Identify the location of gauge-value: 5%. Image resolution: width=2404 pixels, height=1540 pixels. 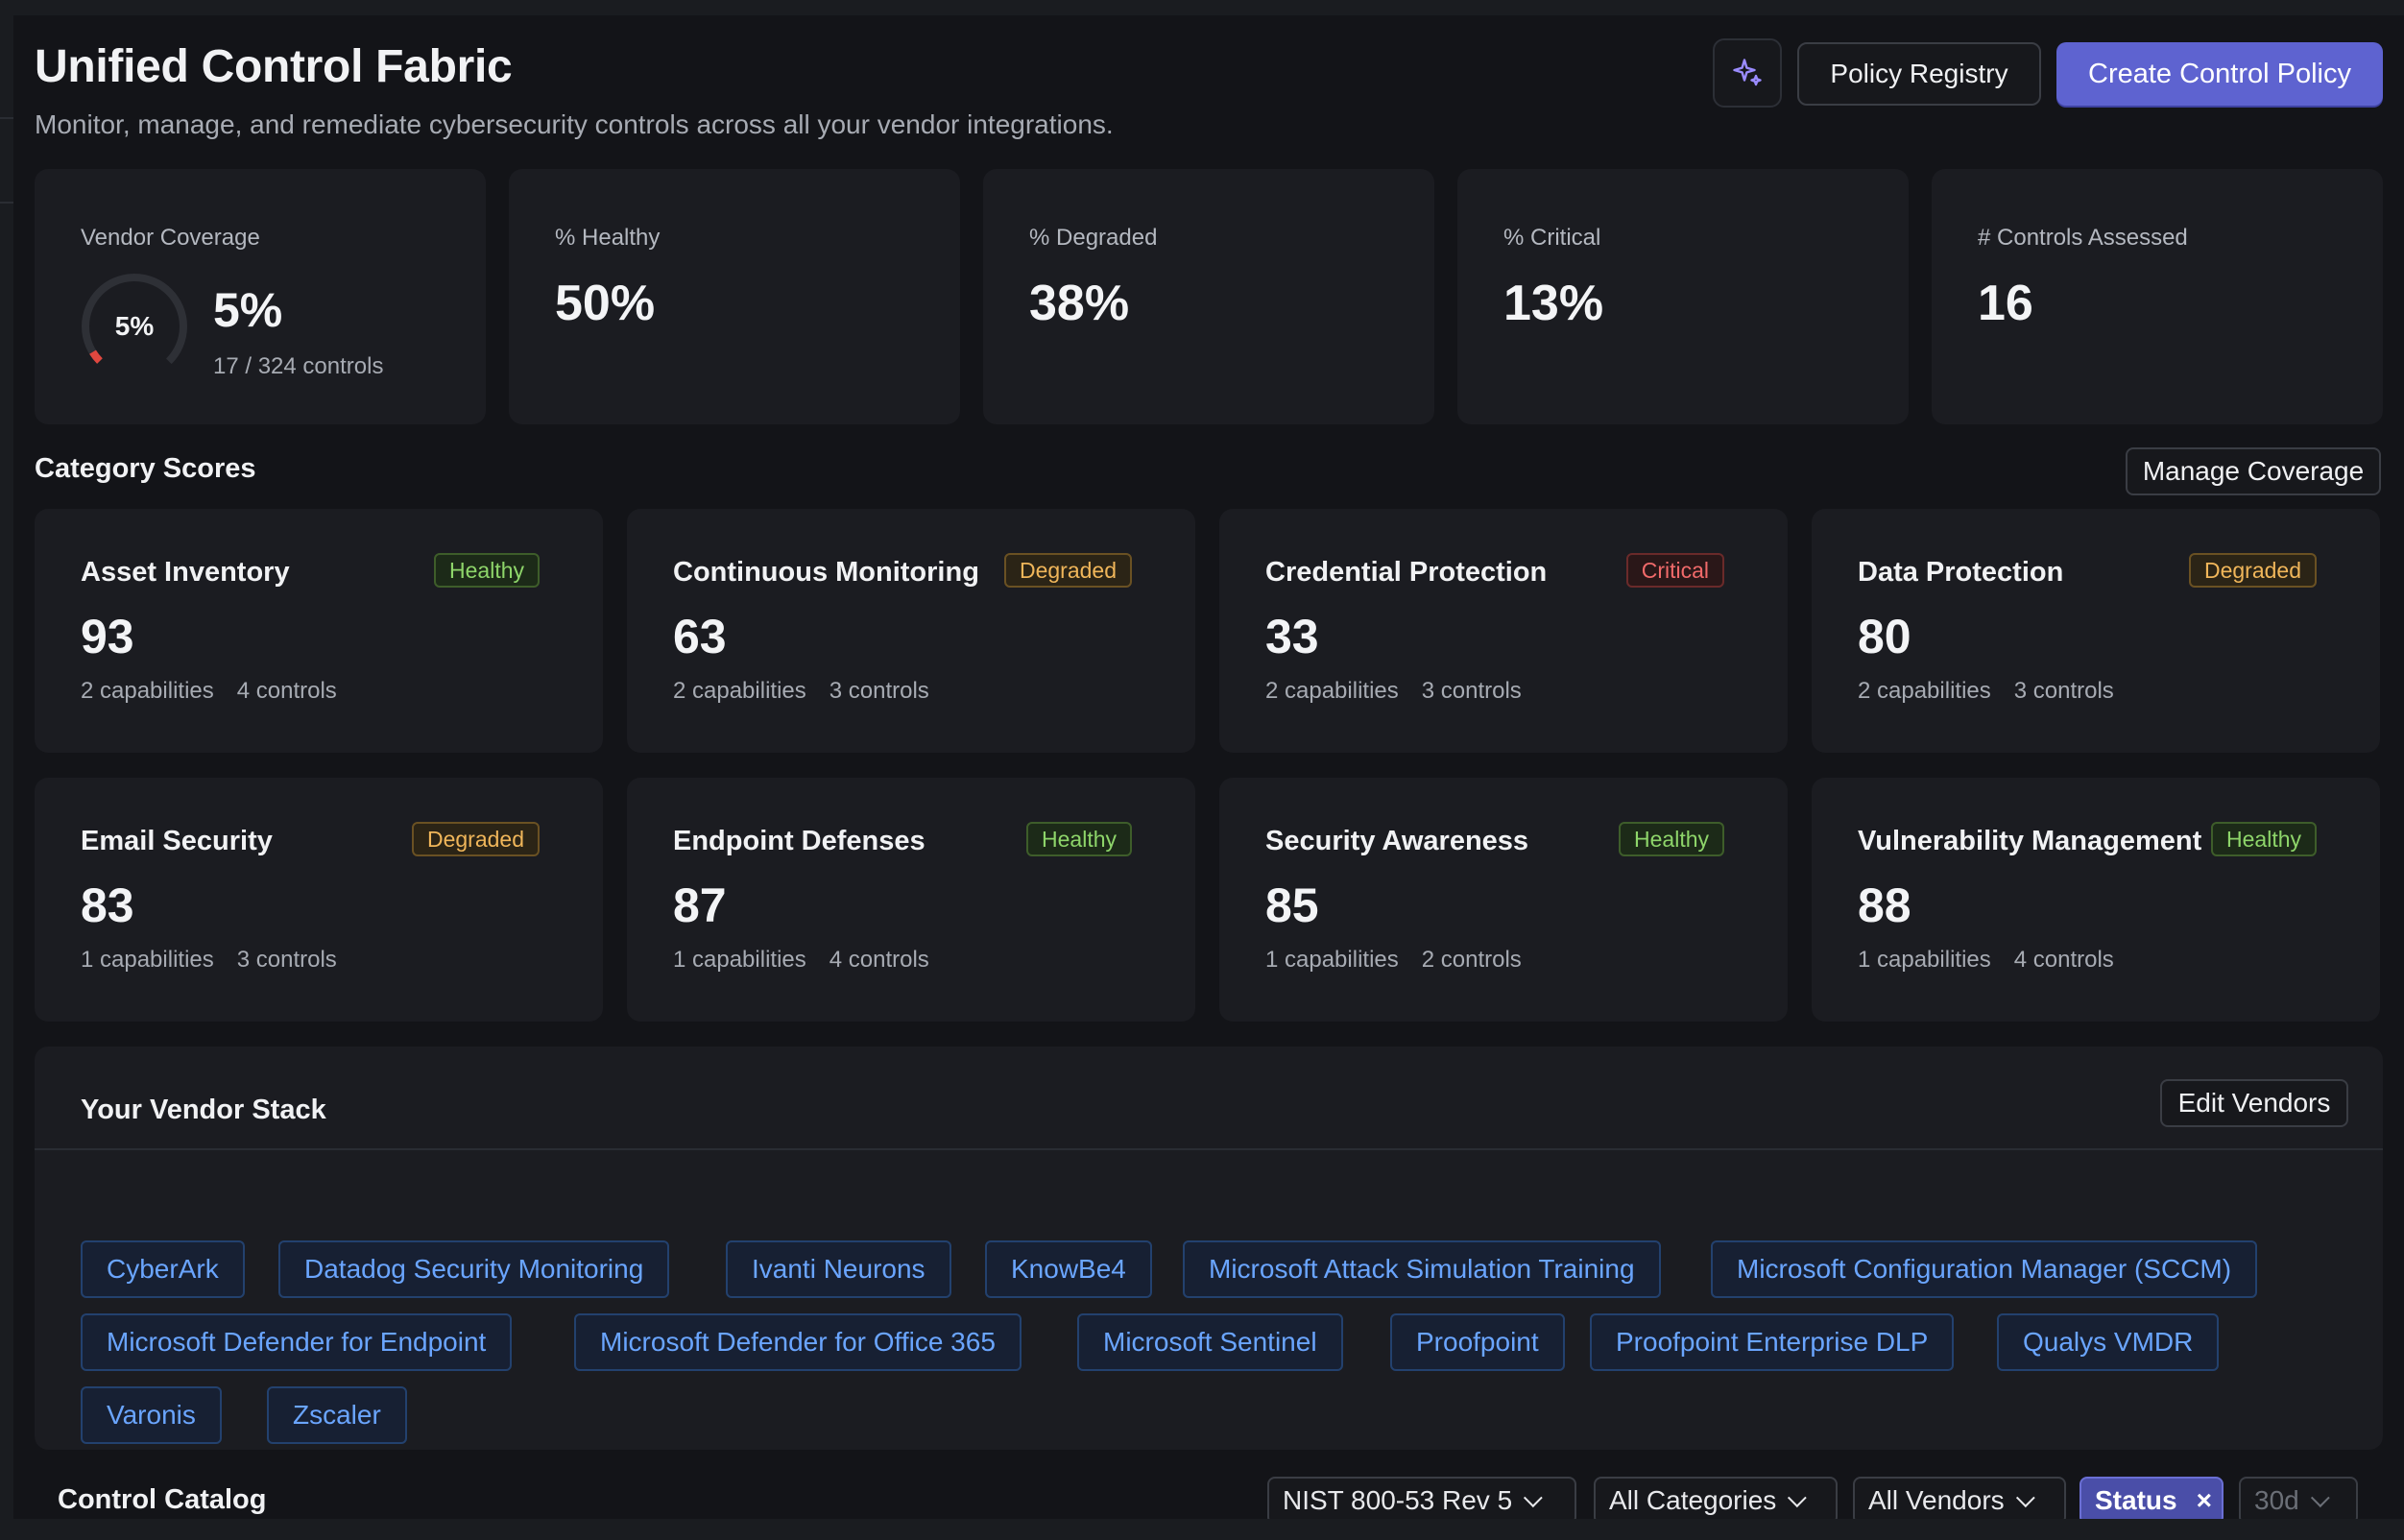
(134, 326).